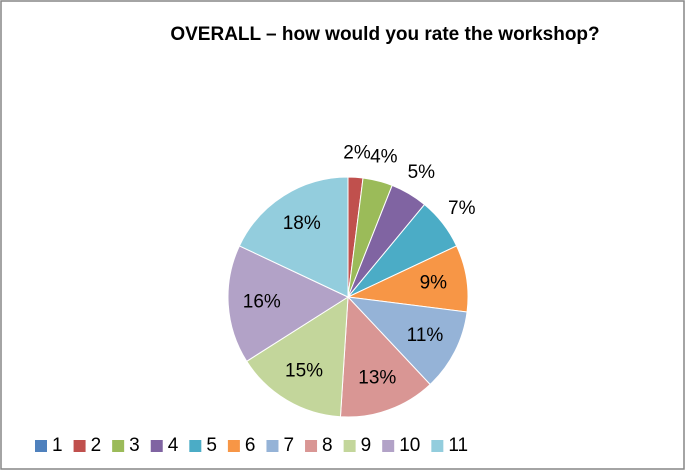 The width and height of the screenshot is (685, 470). What do you see at coordinates (366, 445) in the screenshot?
I see `legend-label: 9` at bounding box center [366, 445].